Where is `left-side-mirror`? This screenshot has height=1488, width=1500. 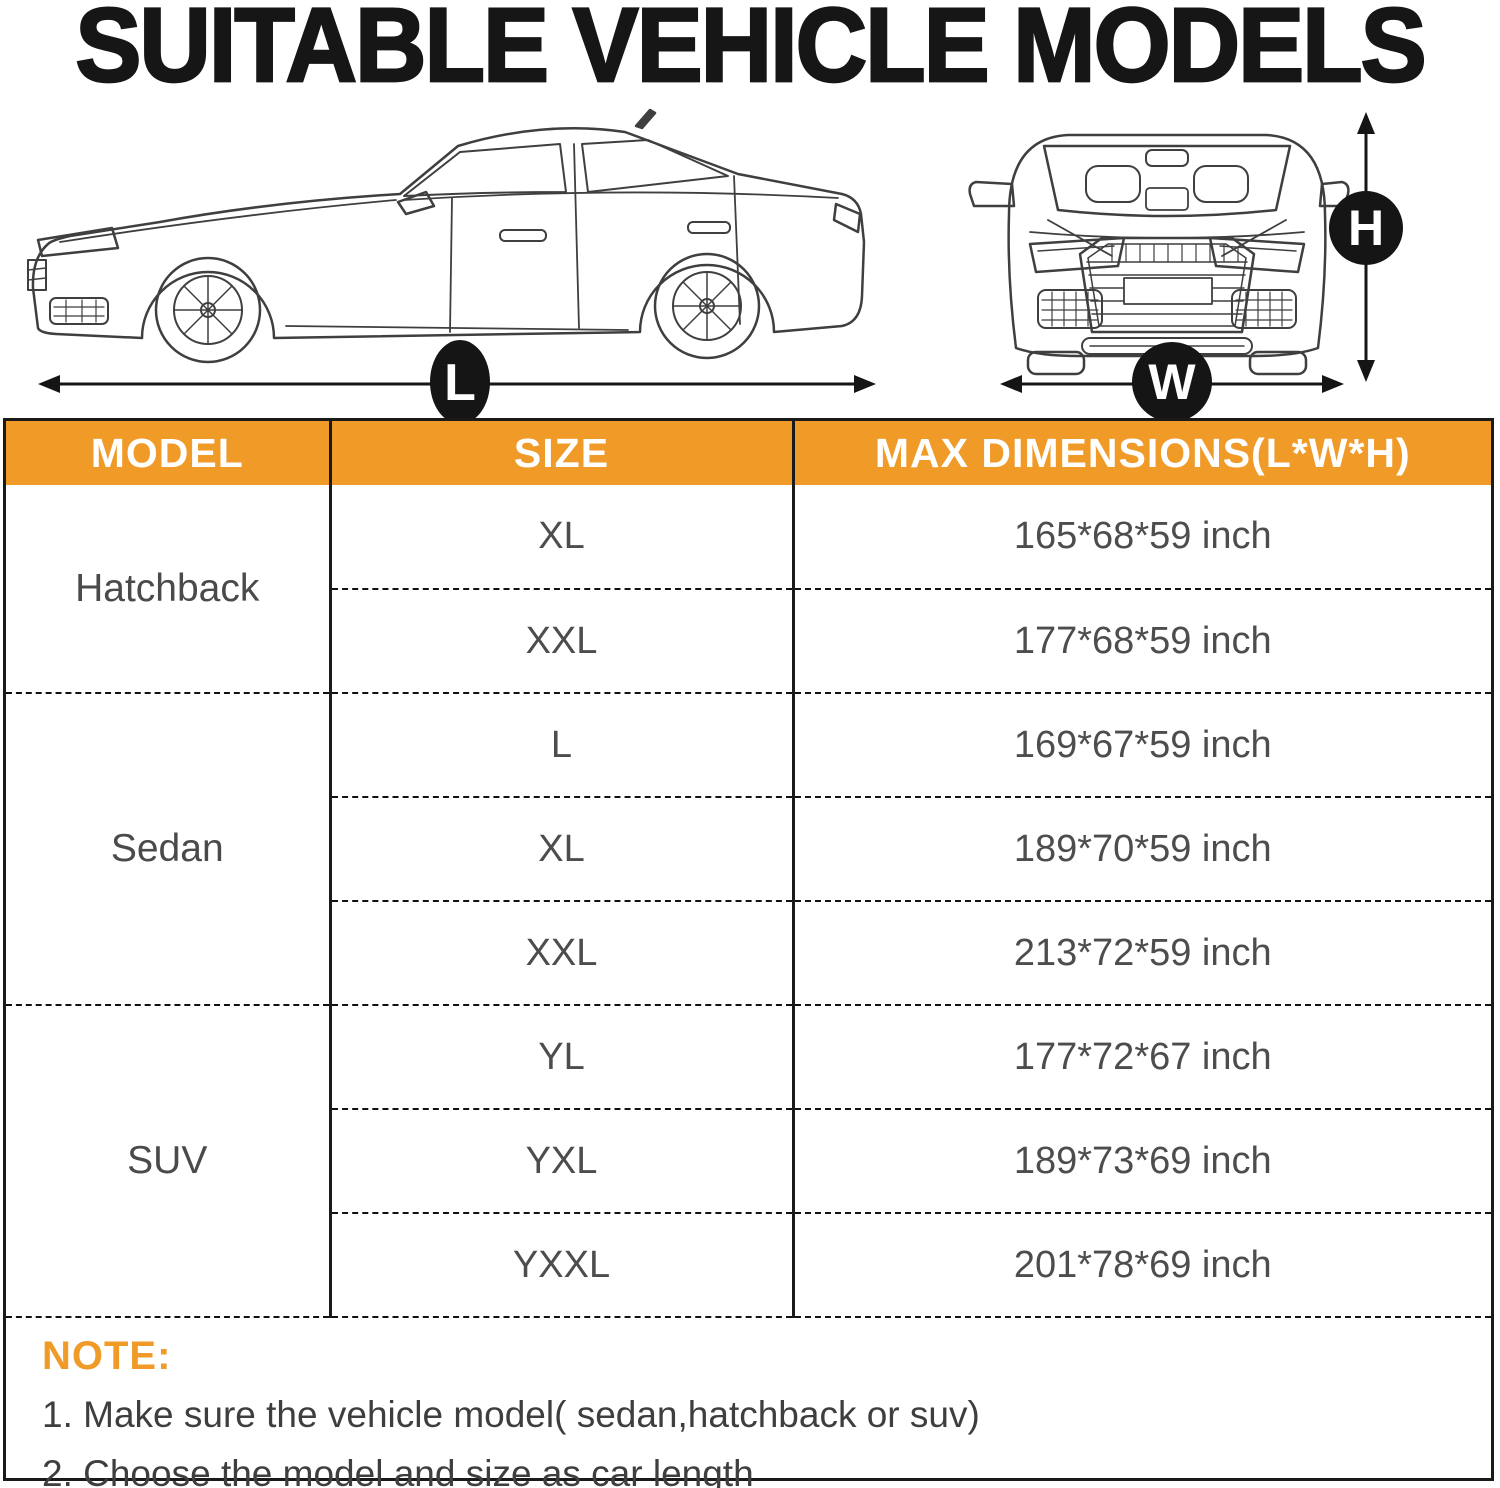 left-side-mirror is located at coordinates (992, 194).